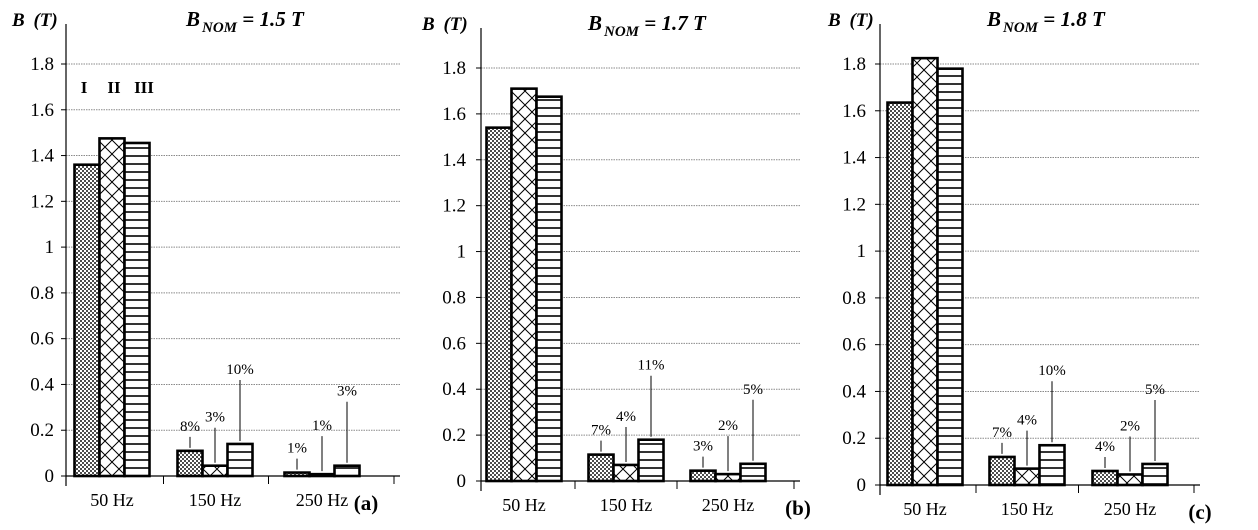  I want to click on panel-label: (a), so click(366, 503).